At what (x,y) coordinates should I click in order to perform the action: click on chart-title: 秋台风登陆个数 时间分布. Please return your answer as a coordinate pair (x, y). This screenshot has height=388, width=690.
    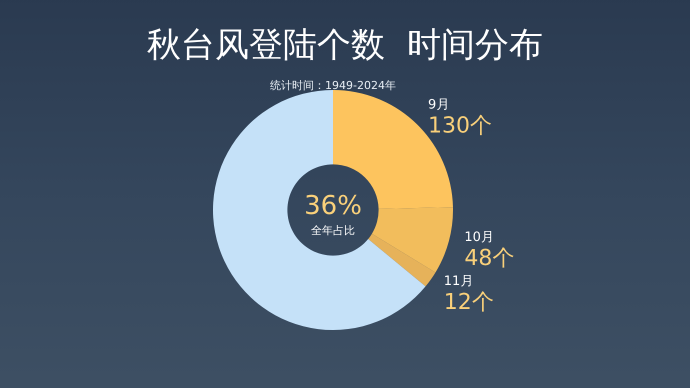
    Looking at the image, I should click on (345, 45).